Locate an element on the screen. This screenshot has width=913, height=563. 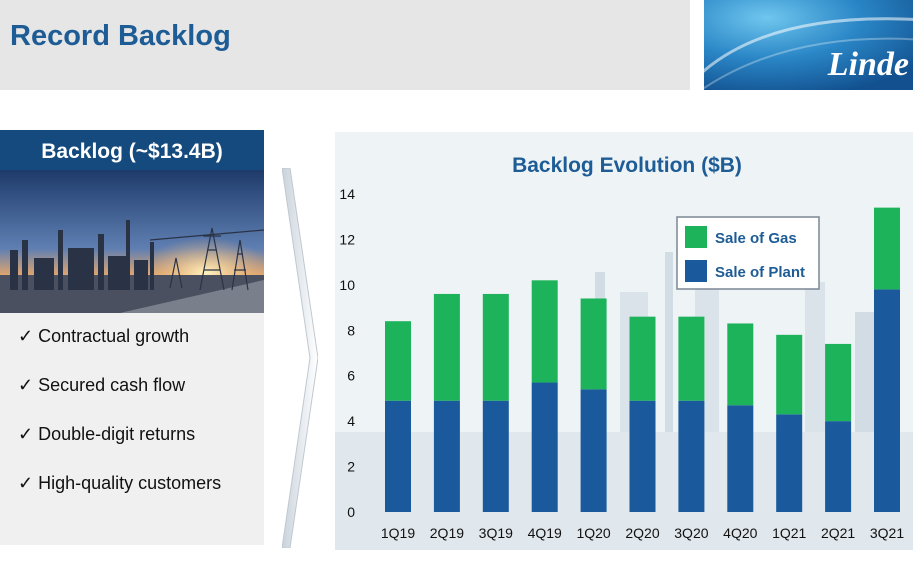
y-tick-label: 12 is located at coordinates (347, 239).